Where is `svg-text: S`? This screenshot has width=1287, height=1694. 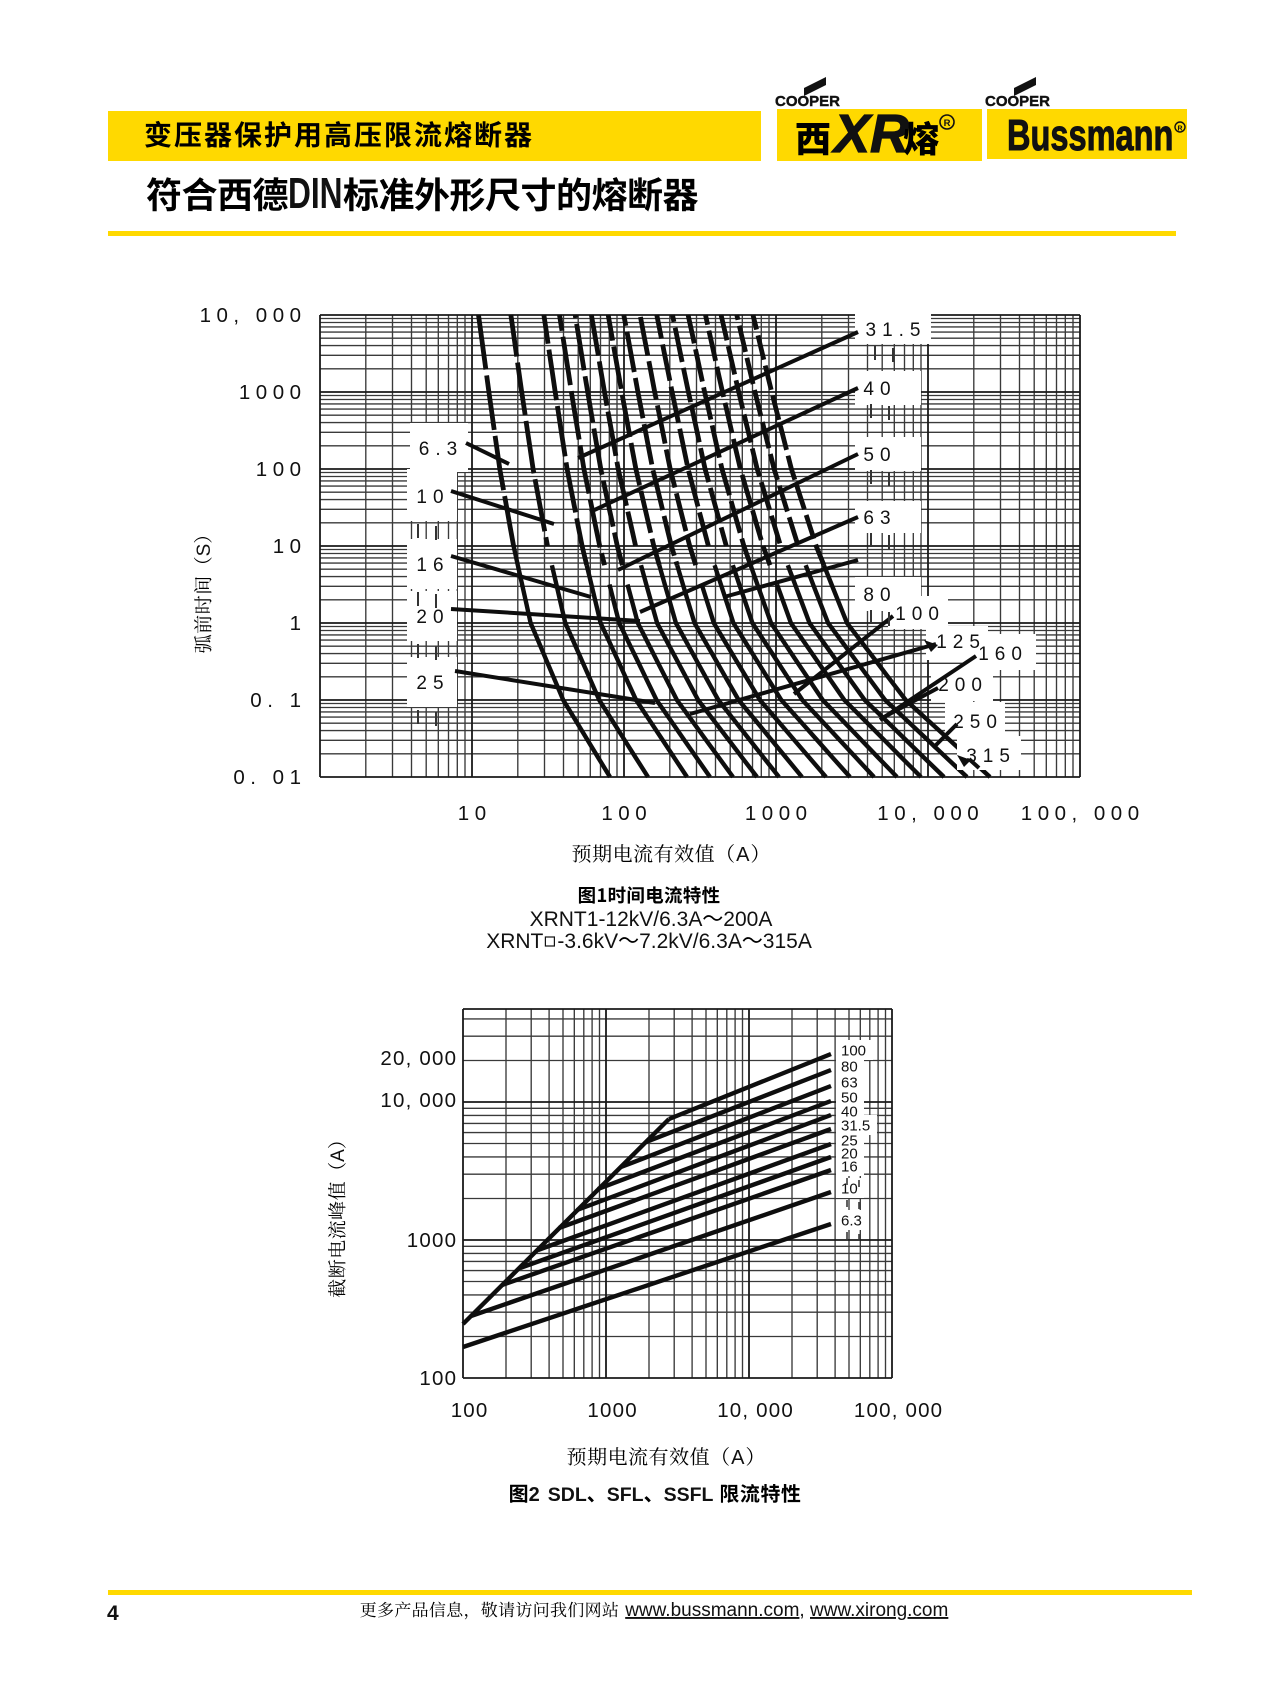
svg-text: S is located at coordinates (204, 550).